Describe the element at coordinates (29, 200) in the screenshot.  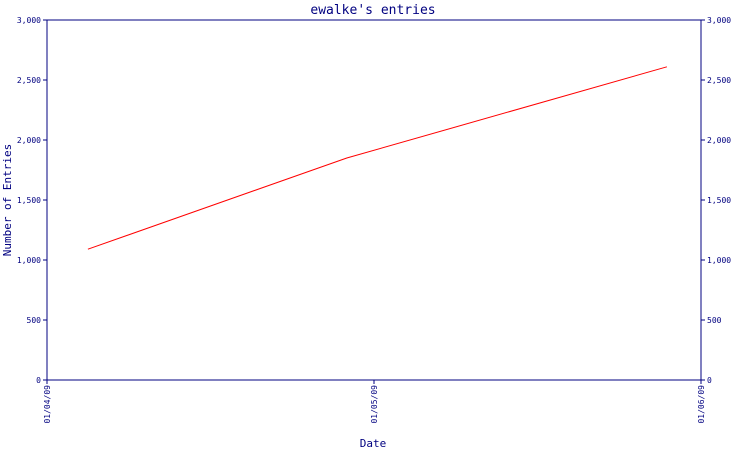
I see `y-tick-label-left: 1,500` at that location.